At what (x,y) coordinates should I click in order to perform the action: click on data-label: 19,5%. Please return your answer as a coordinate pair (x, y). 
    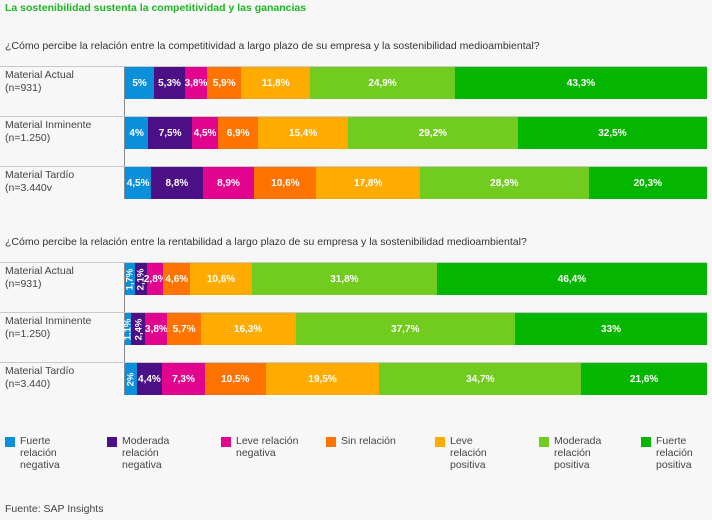
    Looking at the image, I should click on (322, 379).